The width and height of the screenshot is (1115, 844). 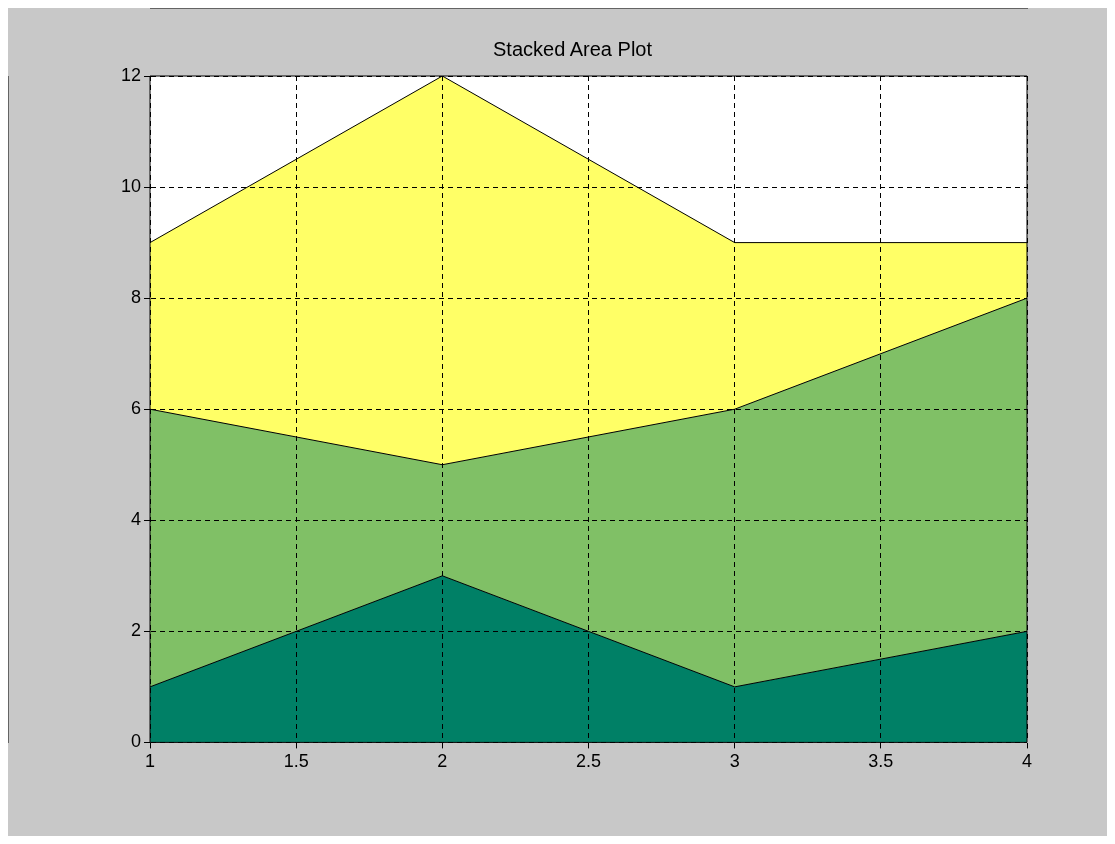 I want to click on x-tick-label: 2, so click(x=442, y=761).